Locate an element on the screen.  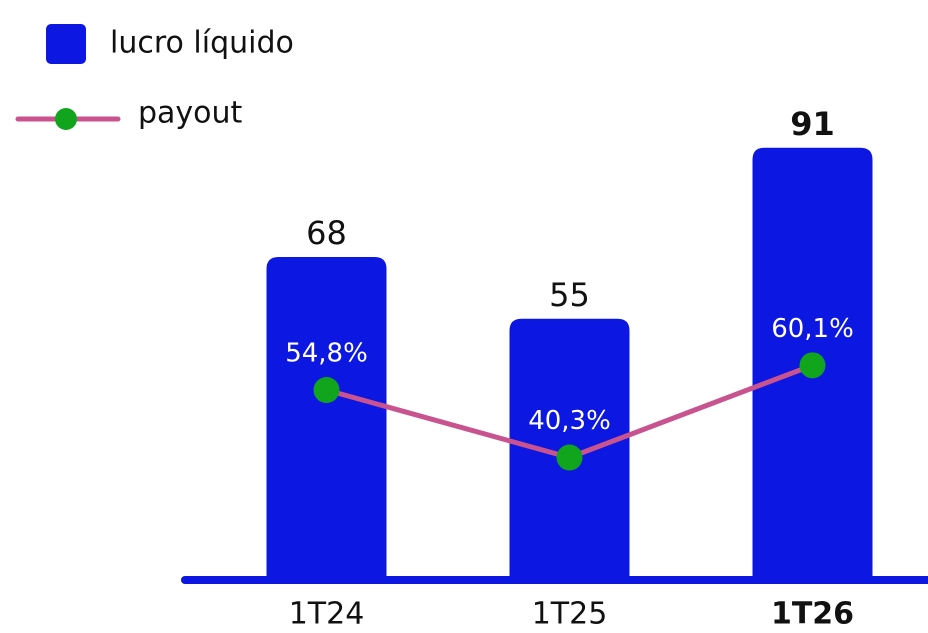
bar-value-label: 55 is located at coordinates (569, 295).